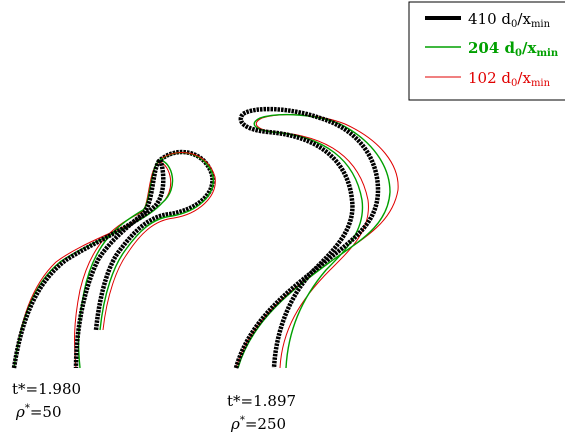 Image resolution: width=565 pixels, height=435 pixels. I want to click on annotation-right: t*=1.897 ρ*=250, so click(261, 413).